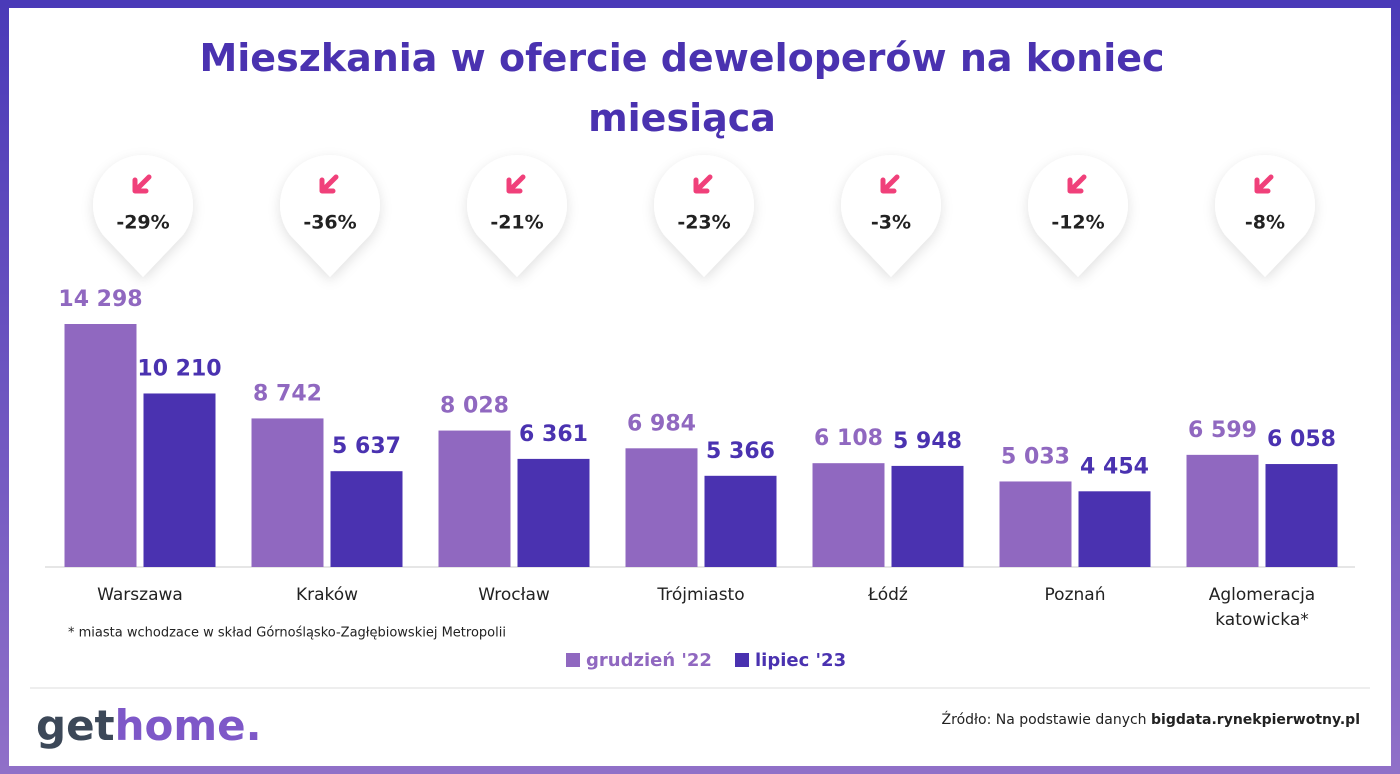 The height and width of the screenshot is (774, 1400). Describe the element at coordinates (142, 223) in the screenshot. I see `change-label: -29%` at that location.